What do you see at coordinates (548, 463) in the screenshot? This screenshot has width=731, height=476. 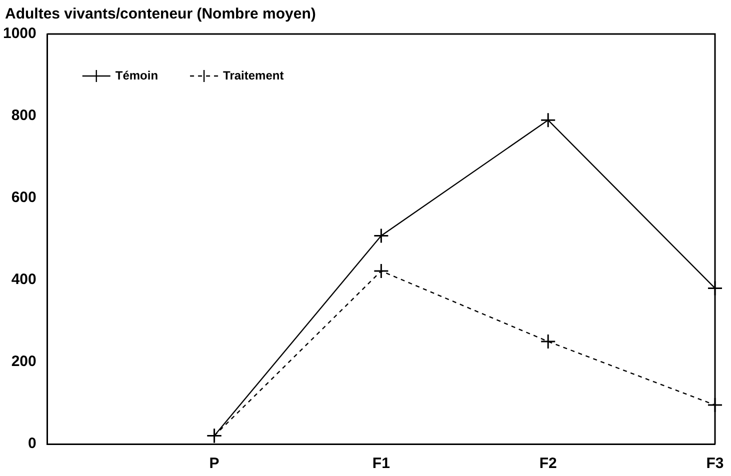 I see `x-tick-label: F2` at bounding box center [548, 463].